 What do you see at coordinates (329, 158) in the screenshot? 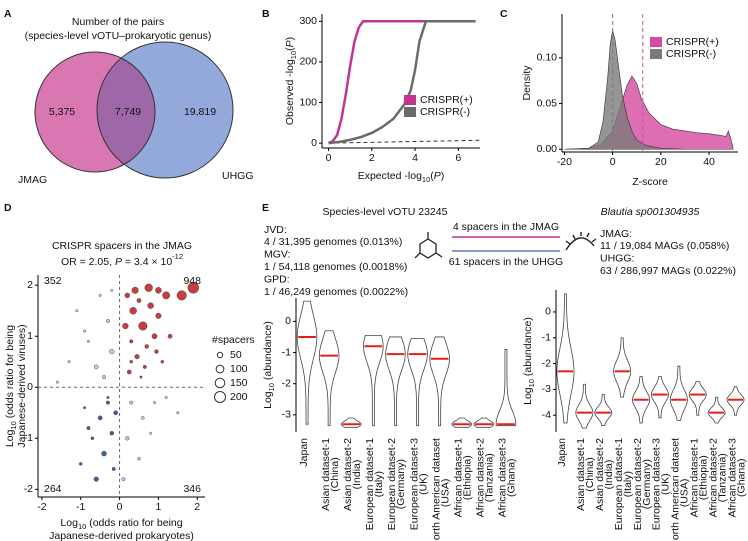
I see `x-tick-label: 0` at bounding box center [329, 158].